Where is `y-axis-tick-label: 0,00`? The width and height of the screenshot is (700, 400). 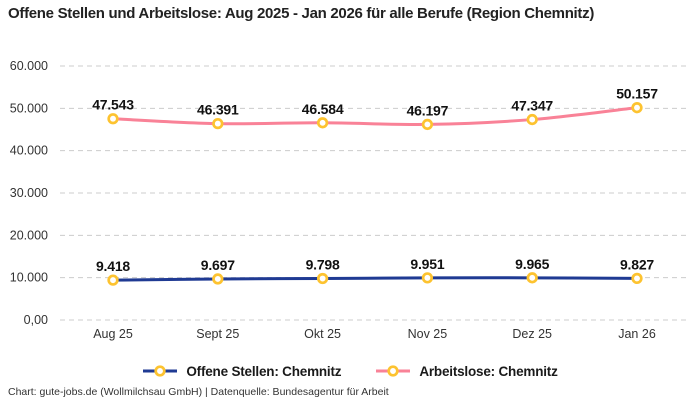
y-axis-tick-label: 0,00 is located at coordinates (36, 320).